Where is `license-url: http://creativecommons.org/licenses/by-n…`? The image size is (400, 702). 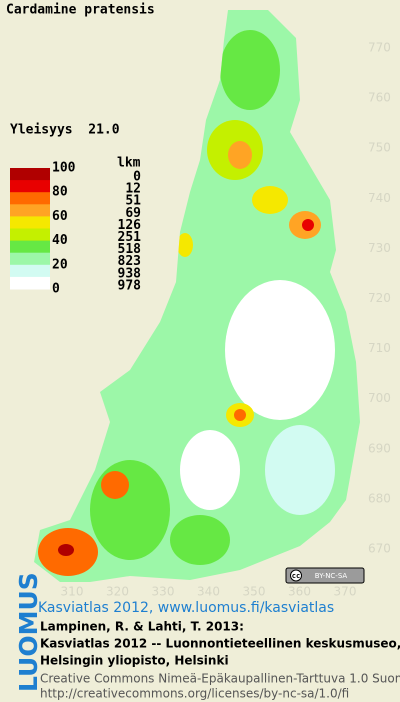
license-url: http://creativecommons.org/licenses/by-n… is located at coordinates (194, 694).